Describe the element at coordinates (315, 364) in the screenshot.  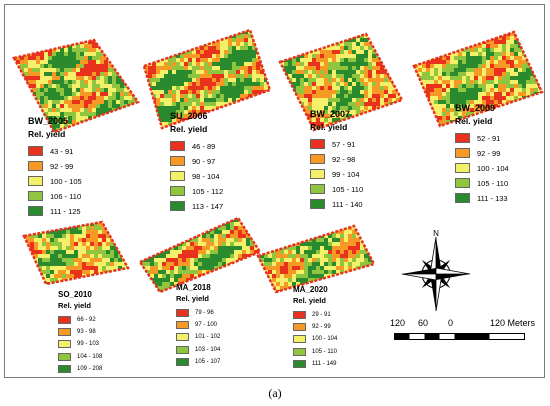
I see `legend-item: 111 - 149` at that location.